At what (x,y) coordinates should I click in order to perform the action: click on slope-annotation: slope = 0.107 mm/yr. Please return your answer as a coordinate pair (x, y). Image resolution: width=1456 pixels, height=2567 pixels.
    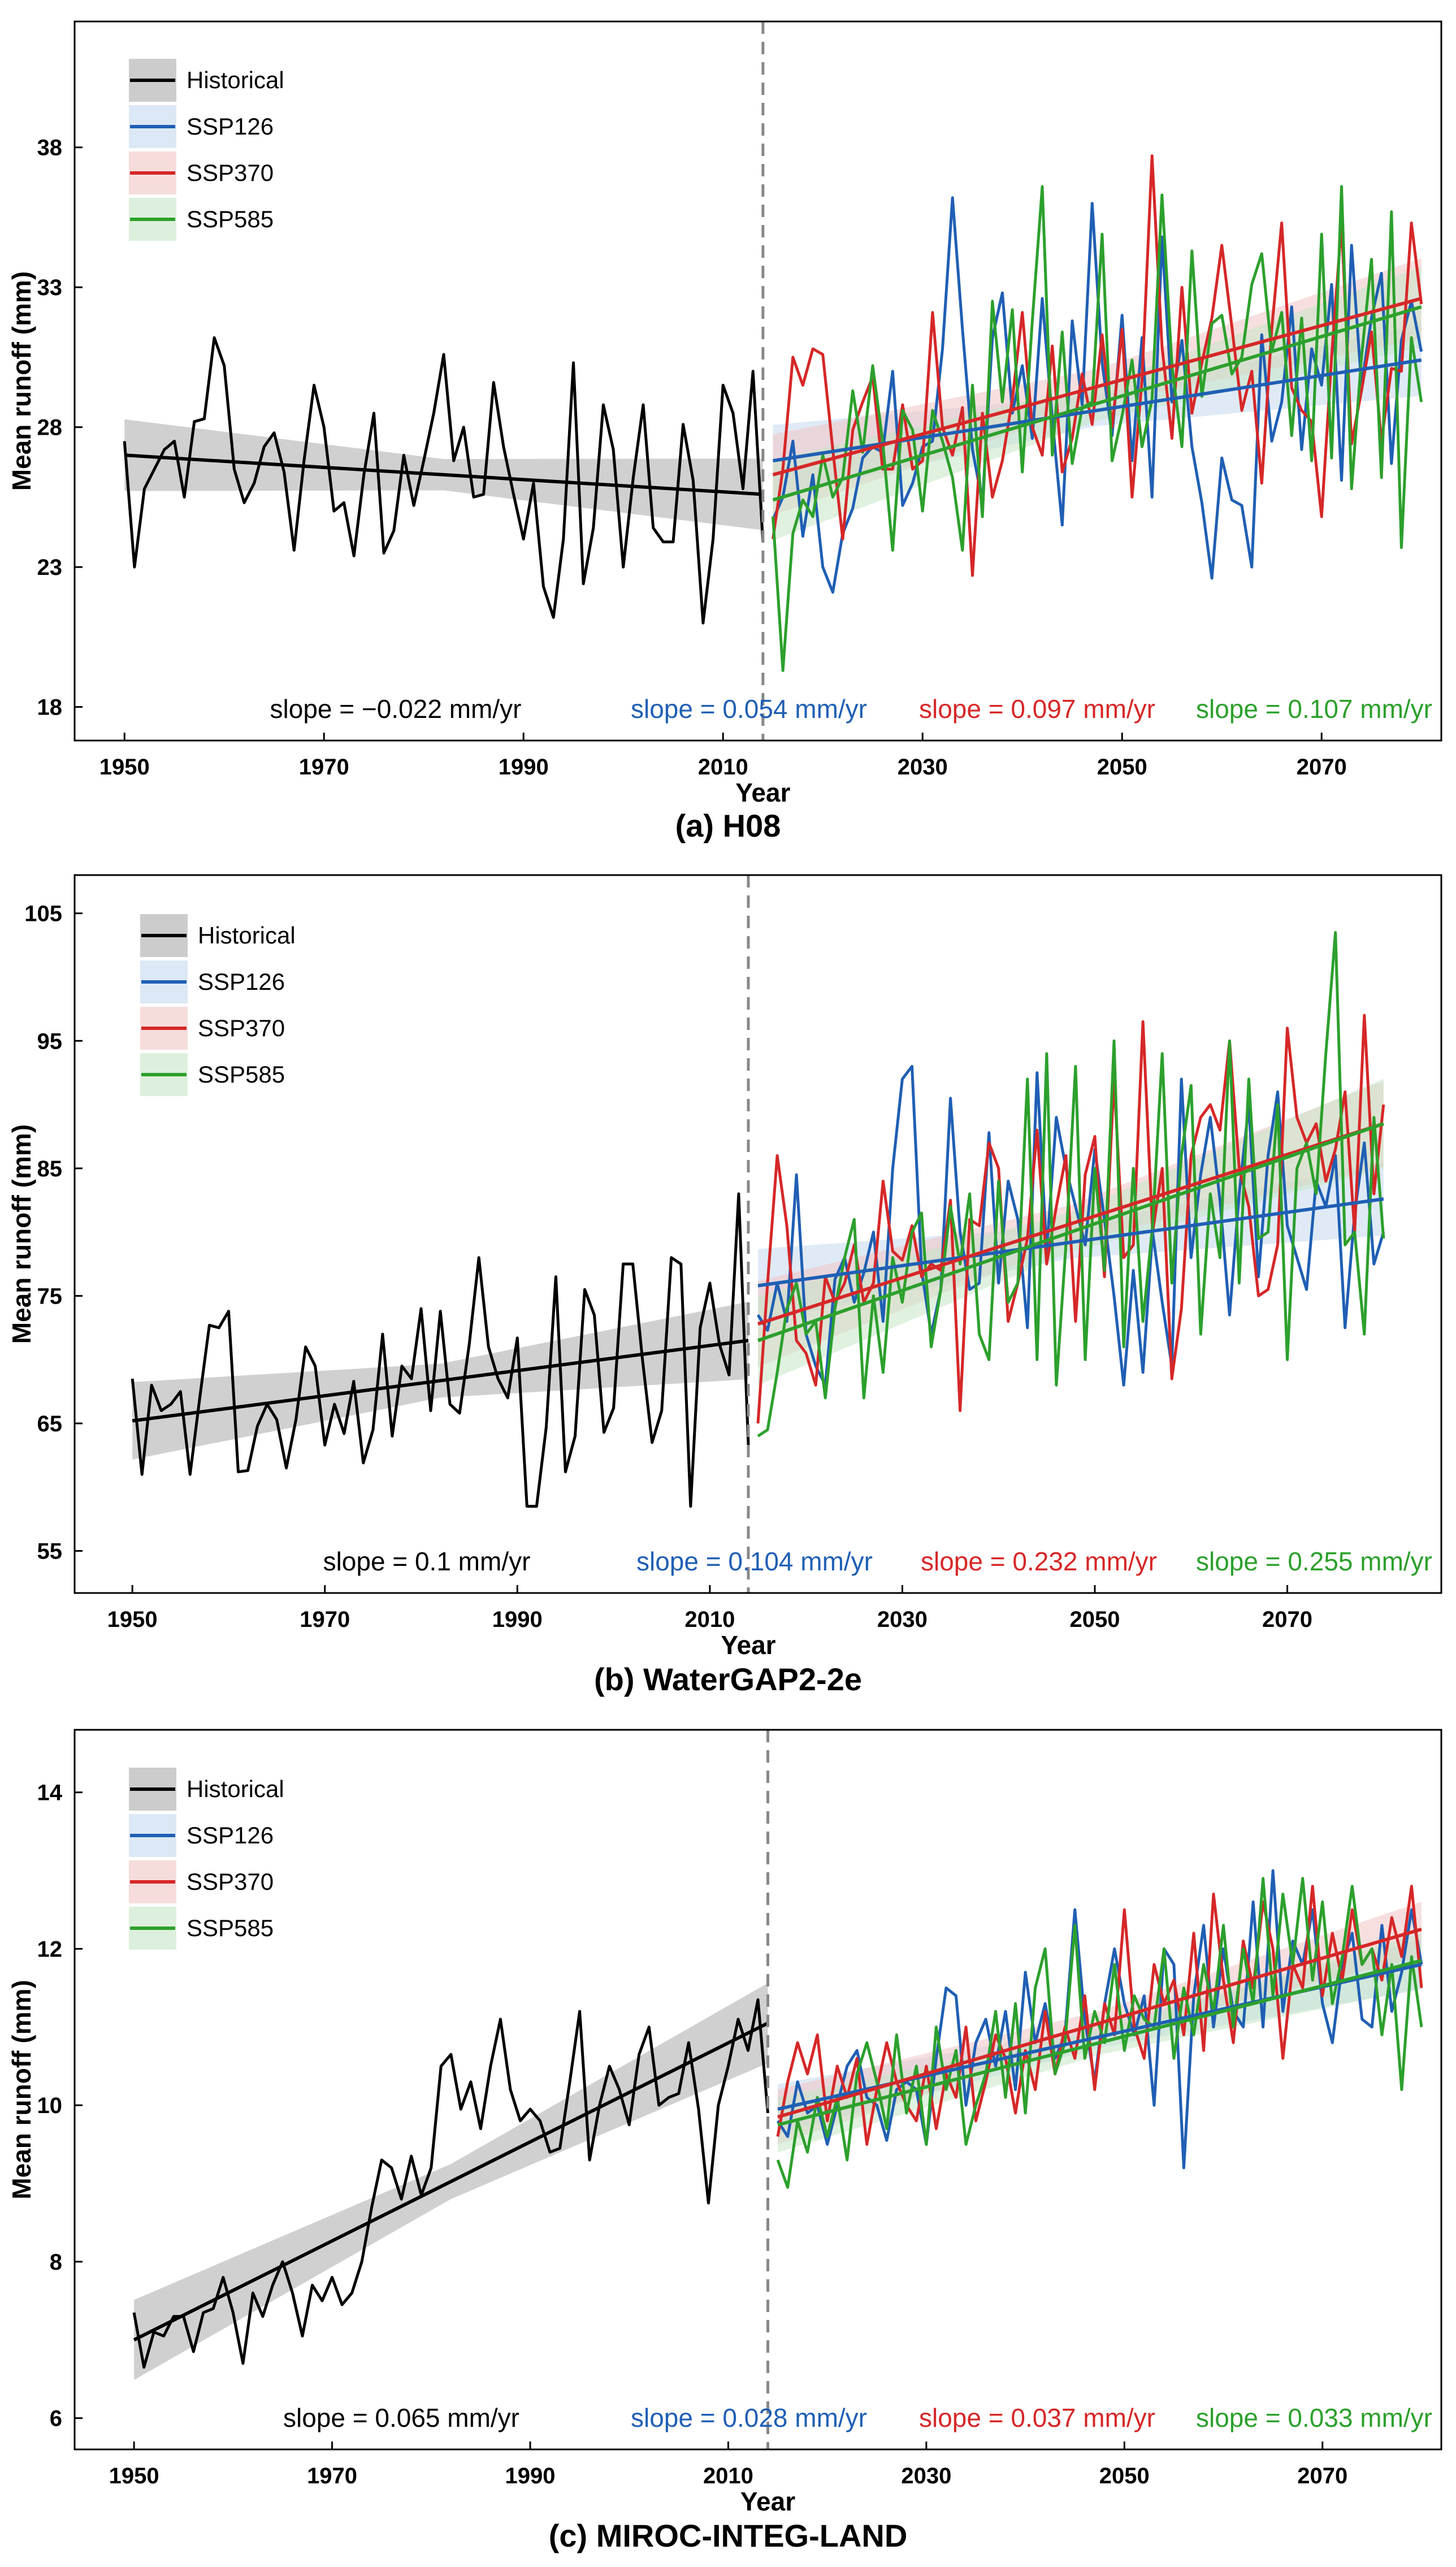
    Looking at the image, I should click on (1314, 709).